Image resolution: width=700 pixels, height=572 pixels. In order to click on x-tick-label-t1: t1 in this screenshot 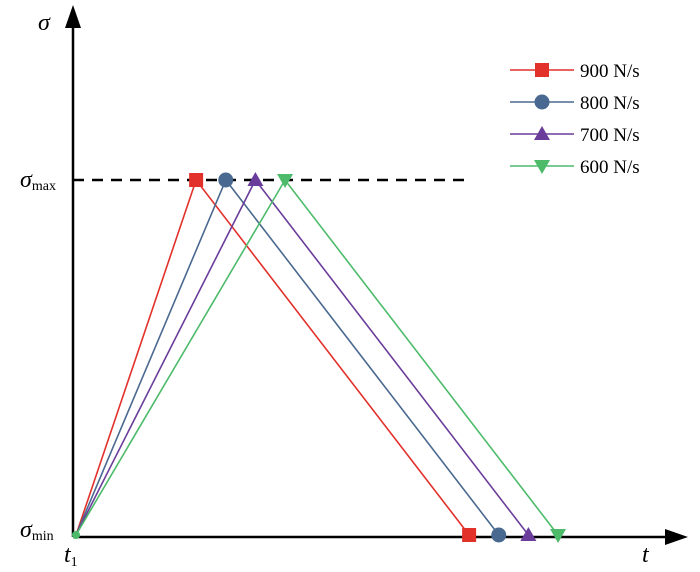, I will do `click(71, 556)`.